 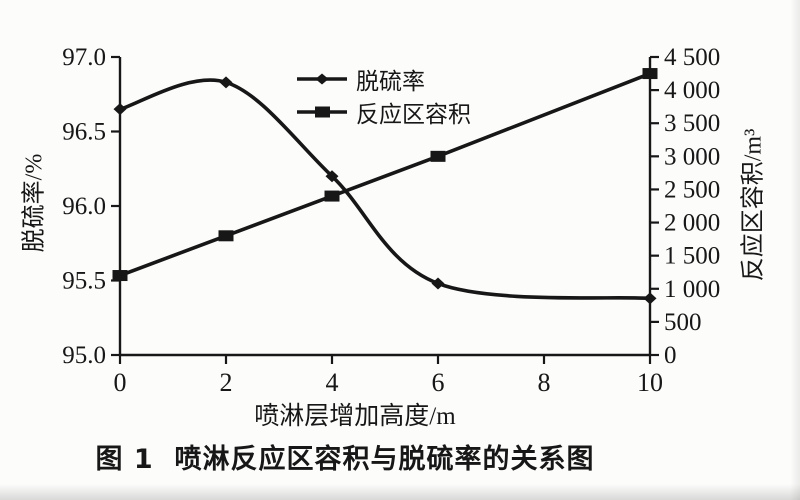 I want to click on legend-item-volume: 反应区容积, so click(x=383, y=111).